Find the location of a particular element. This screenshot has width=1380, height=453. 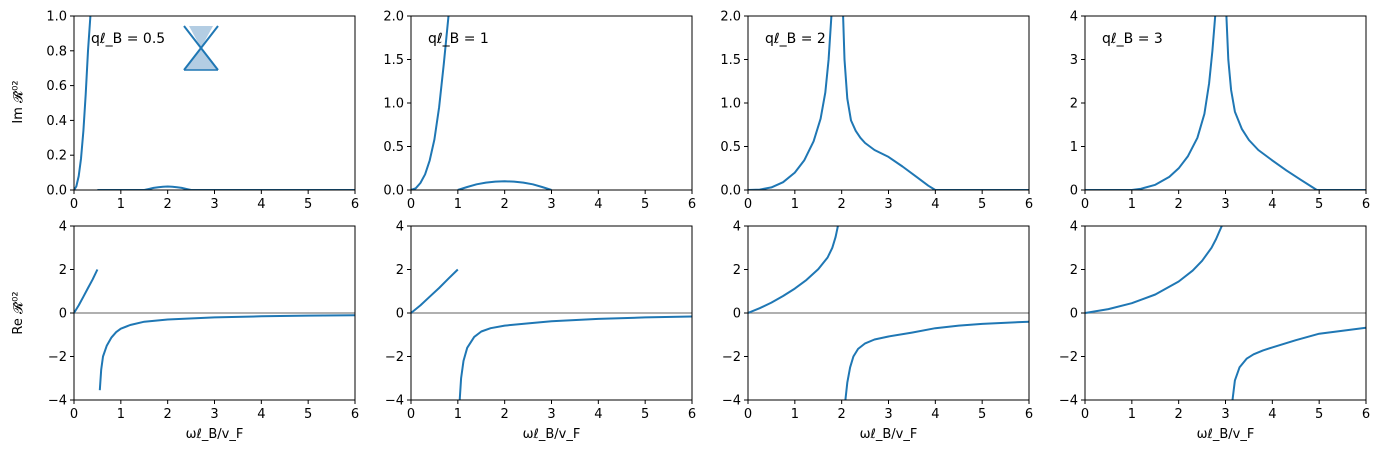

panel-re-2: 0 1 2 3 4 5 6 −4 −2 0 2 4 ωℓ_B/v_F is located at coordinates (877, 331).